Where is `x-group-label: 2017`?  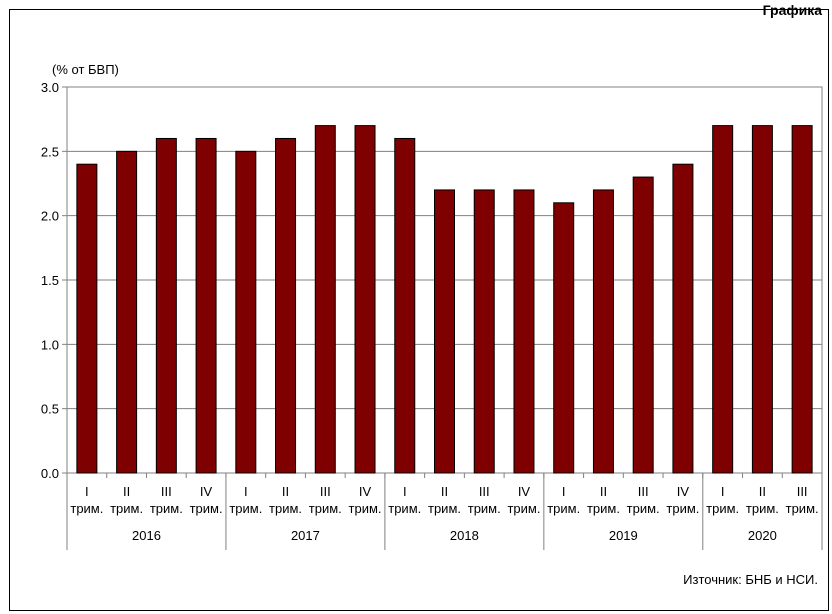
x-group-label: 2017 is located at coordinates (305, 535).